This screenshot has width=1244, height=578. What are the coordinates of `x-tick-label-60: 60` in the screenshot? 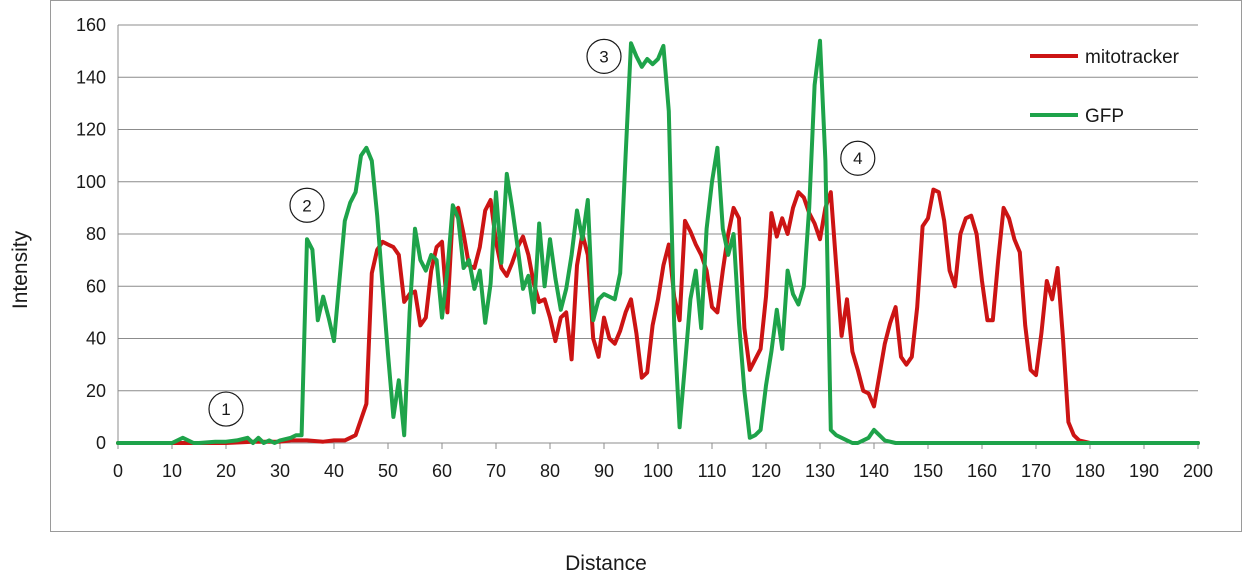 It's located at (442, 471).